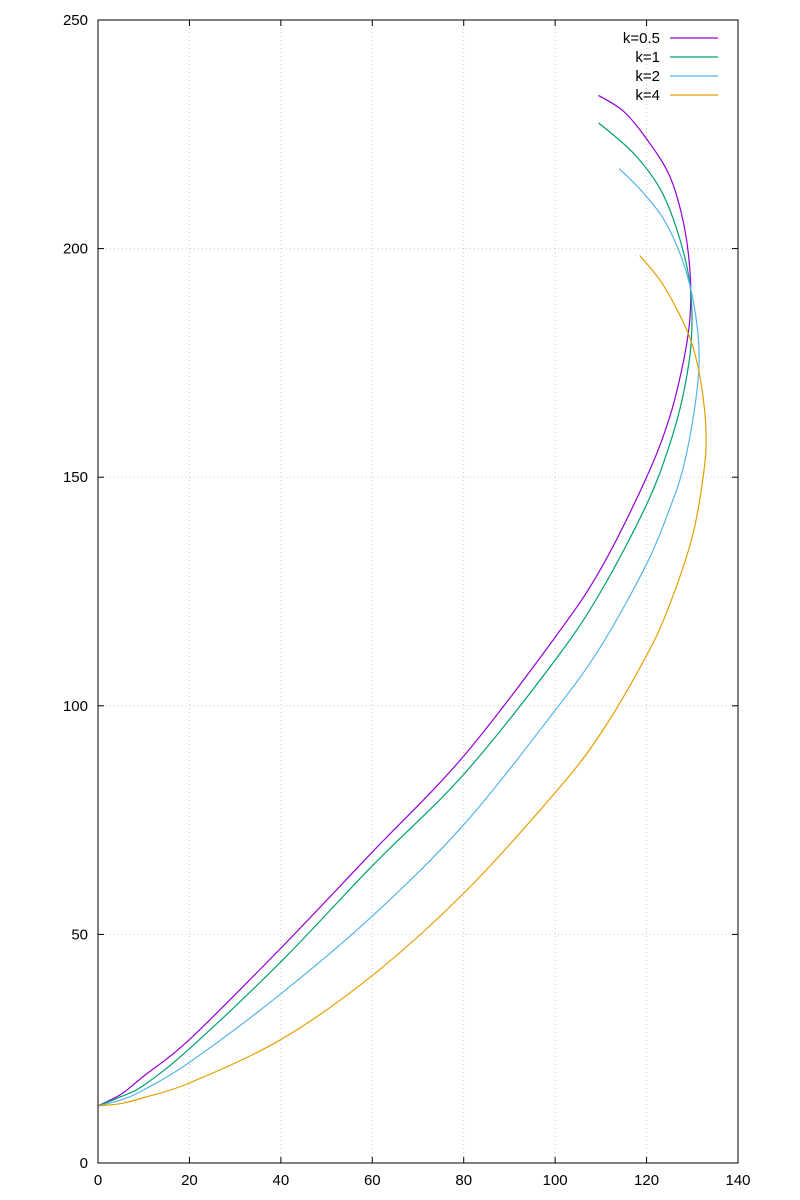  What do you see at coordinates (98, 1180) in the screenshot?
I see `x-tick-label: 0` at bounding box center [98, 1180].